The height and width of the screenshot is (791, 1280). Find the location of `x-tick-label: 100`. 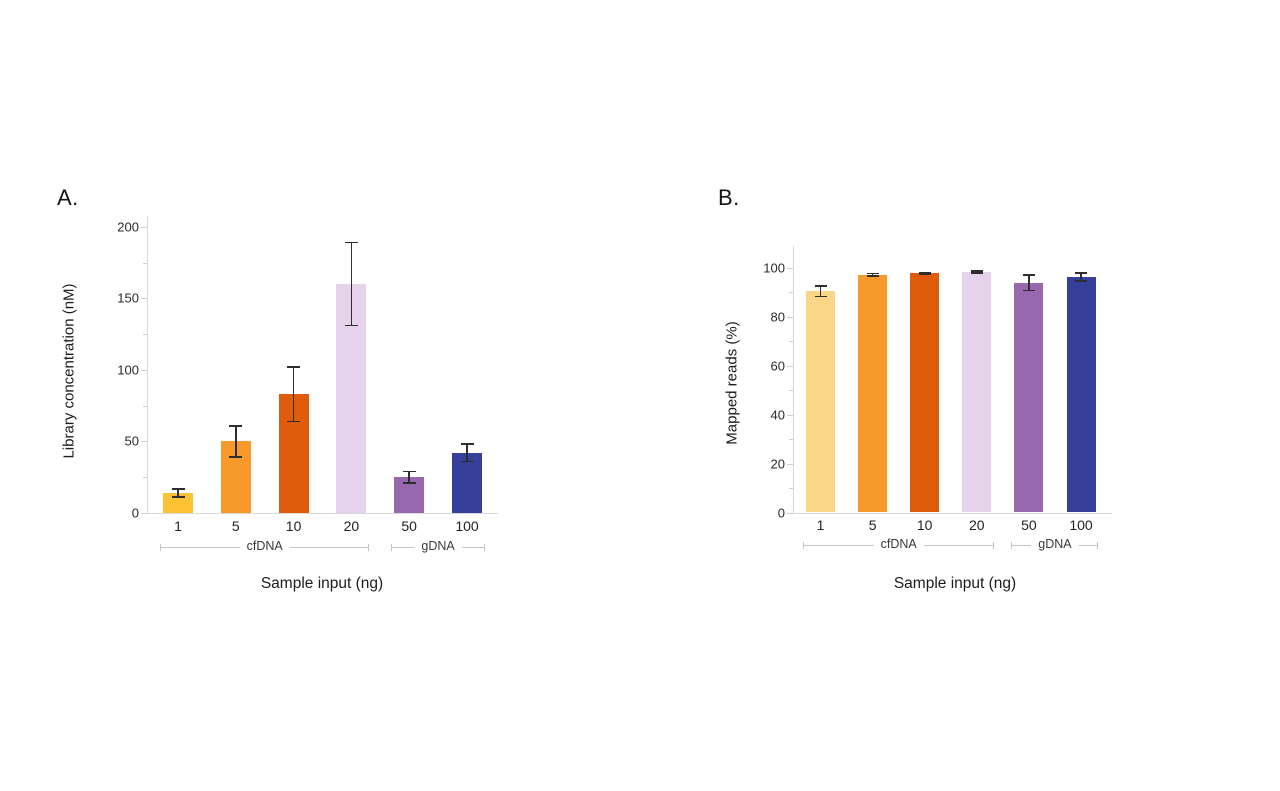

x-tick-label: 100 is located at coordinates (1081, 525).